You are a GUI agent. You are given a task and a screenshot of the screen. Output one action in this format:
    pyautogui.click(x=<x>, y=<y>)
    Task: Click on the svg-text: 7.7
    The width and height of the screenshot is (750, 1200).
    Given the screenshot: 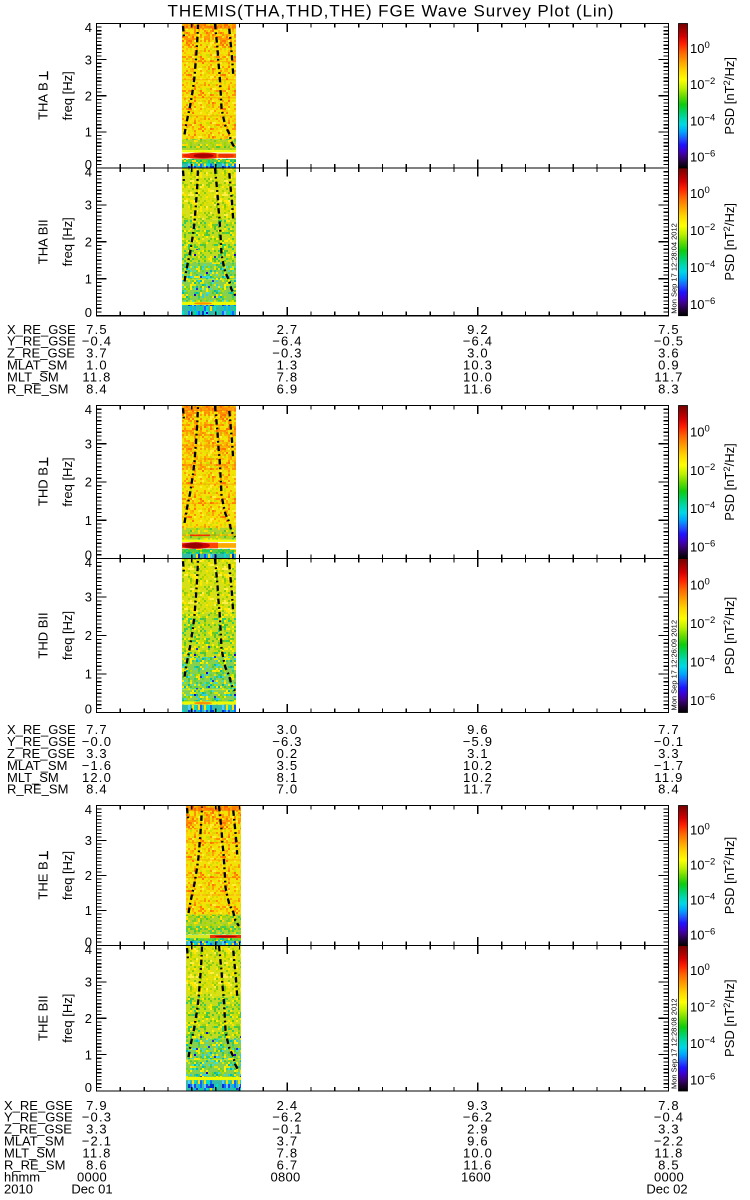 What is the action you would take?
    pyautogui.click(x=669, y=729)
    